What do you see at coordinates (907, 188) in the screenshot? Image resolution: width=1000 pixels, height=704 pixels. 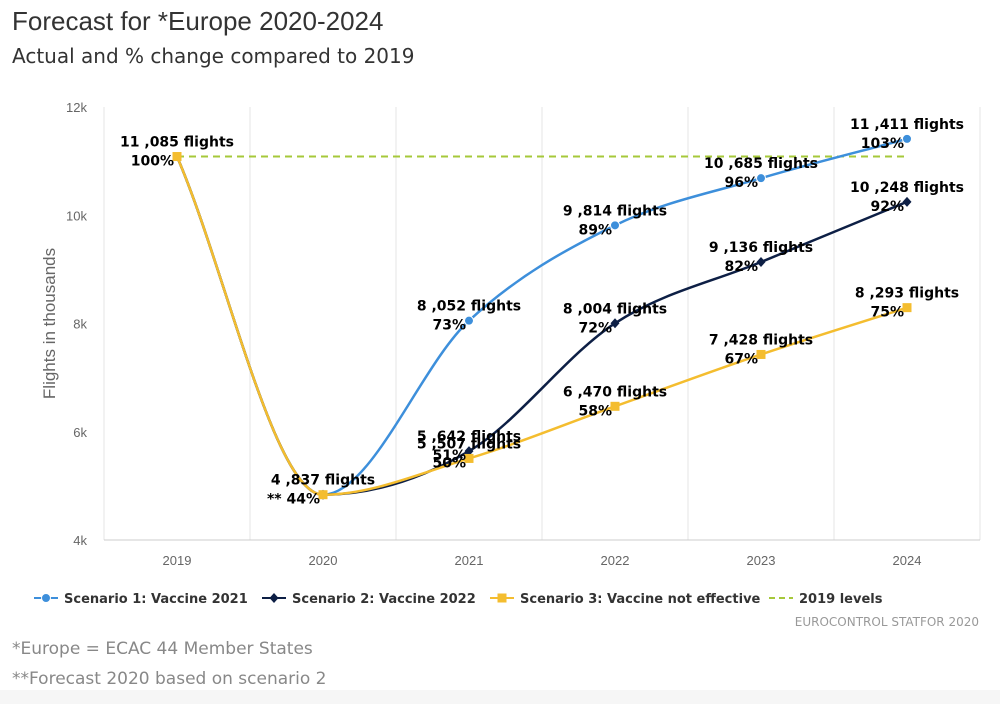 I see `label-flights-scenario-2-vaccine-2022-2024: 10 ,248 flights` at bounding box center [907, 188].